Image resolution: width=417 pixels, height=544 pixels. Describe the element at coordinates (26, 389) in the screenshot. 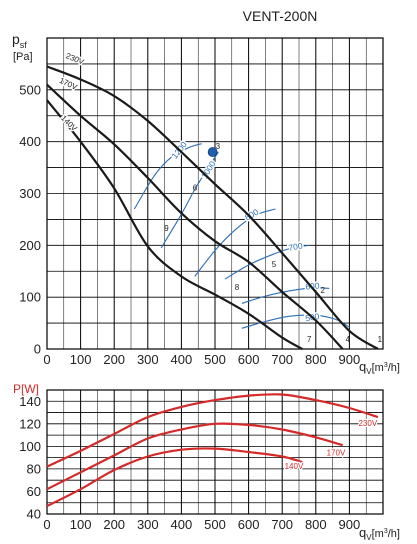

I see `power-axis-label: P[W]` at that location.